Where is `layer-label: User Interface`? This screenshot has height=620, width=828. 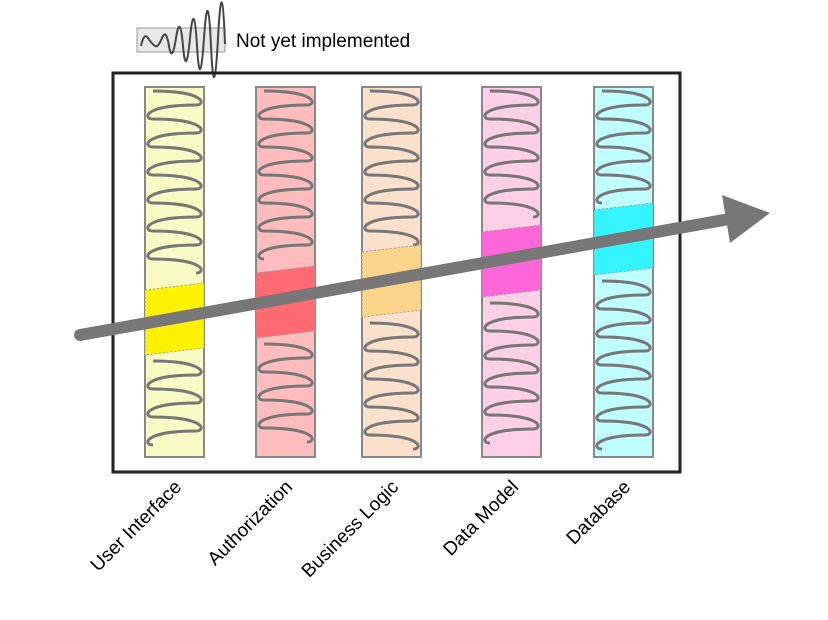
layer-label: User Interface is located at coordinates (136, 526).